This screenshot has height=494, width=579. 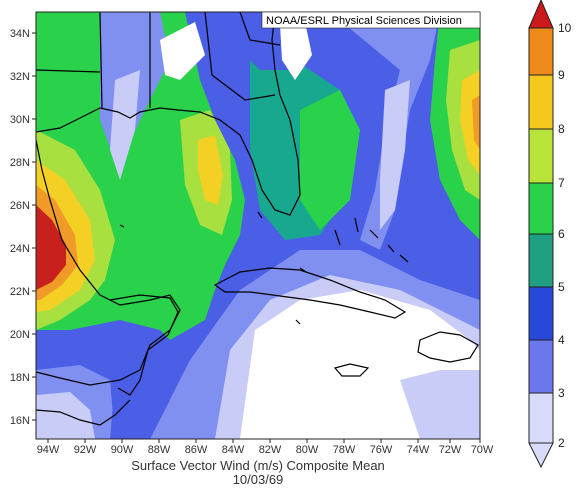 I want to click on credit-box, so click(x=371, y=20).